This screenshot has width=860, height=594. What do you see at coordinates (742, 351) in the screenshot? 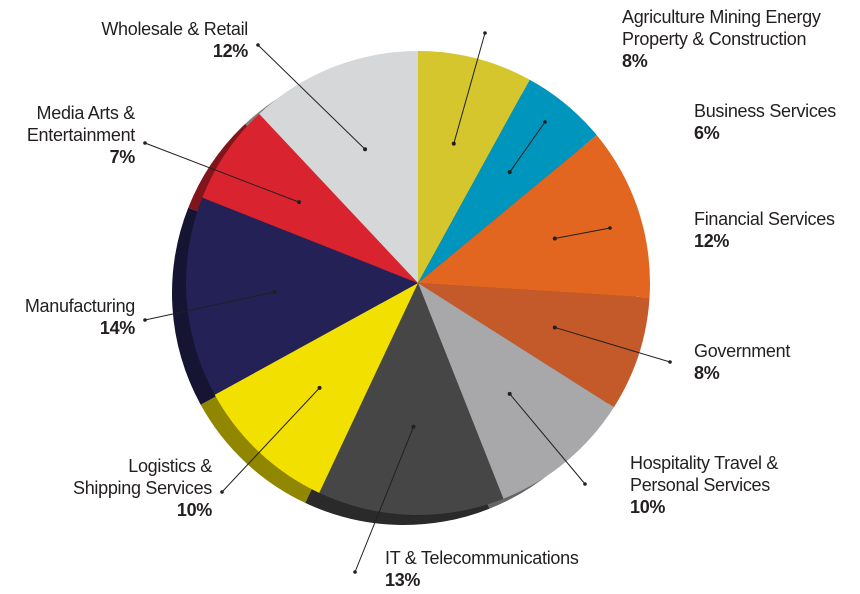
I see `category-name: Government` at bounding box center [742, 351].